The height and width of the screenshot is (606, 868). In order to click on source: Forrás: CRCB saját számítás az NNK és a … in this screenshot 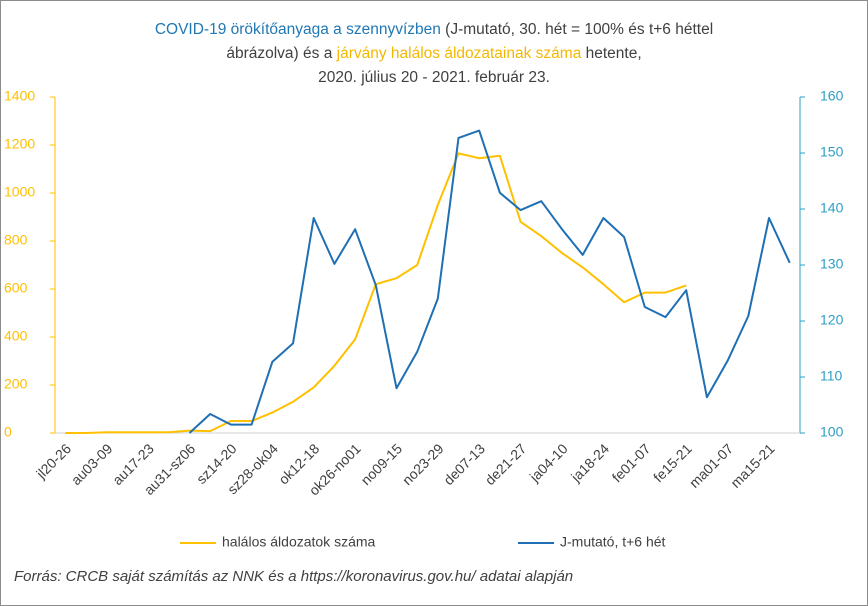, I will do `click(293, 576)`.